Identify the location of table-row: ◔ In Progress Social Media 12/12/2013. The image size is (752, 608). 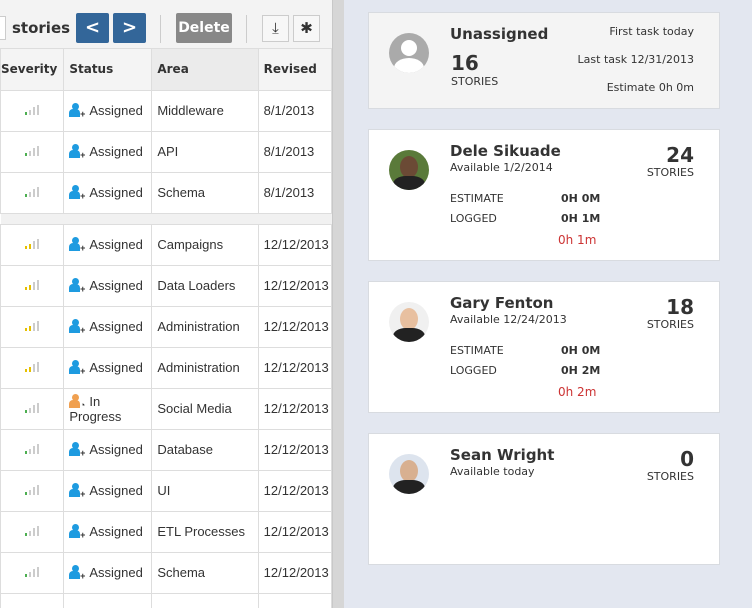
(166, 408).